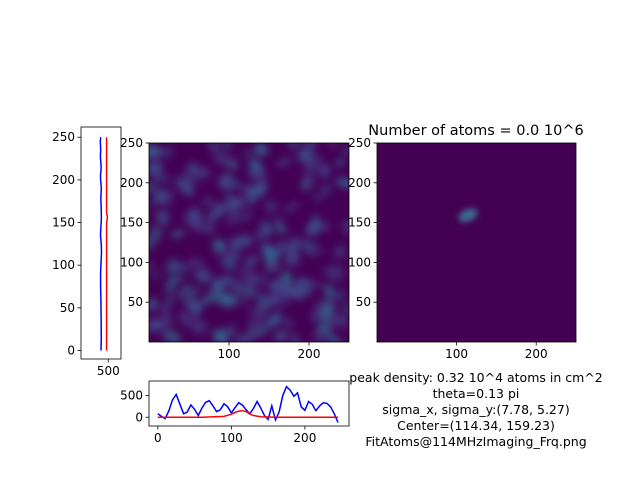  Describe the element at coordinates (247, 414) in the screenshot. I see `horizontal-profile-red-line` at that location.